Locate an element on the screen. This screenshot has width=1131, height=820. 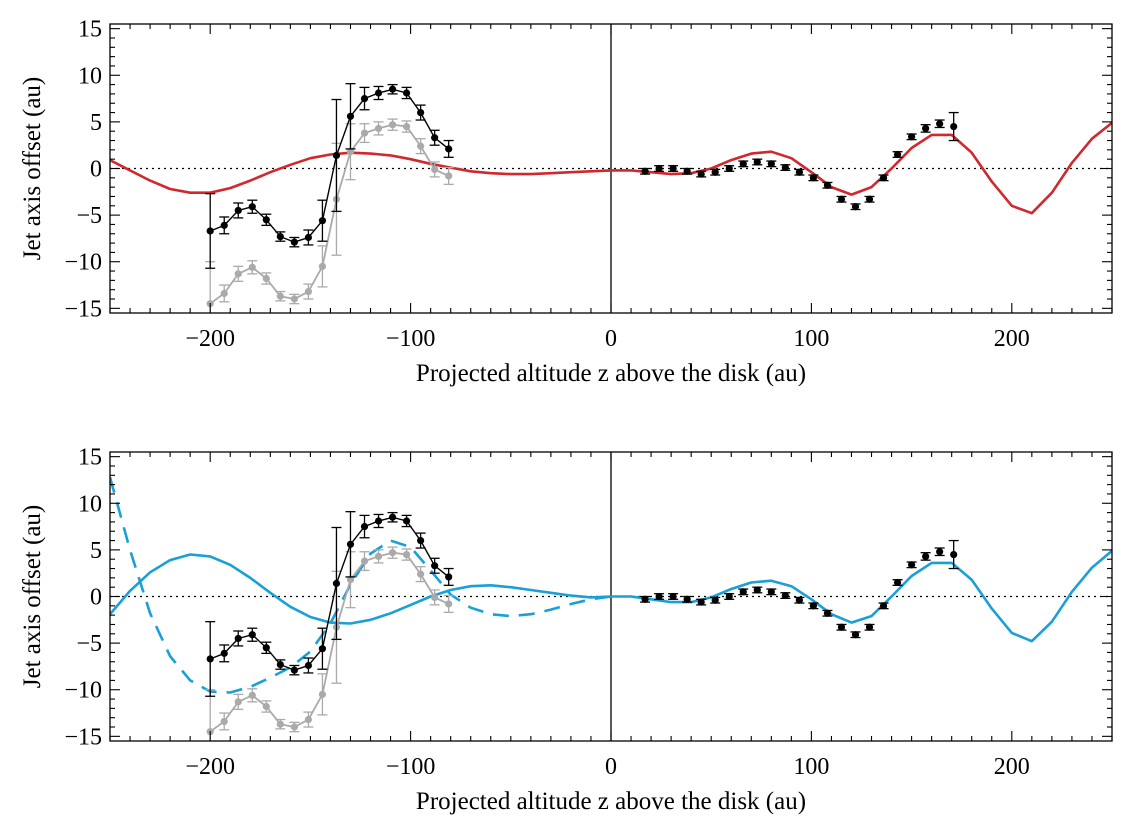
y-tick-label: −15 is located at coordinates (83, 737).